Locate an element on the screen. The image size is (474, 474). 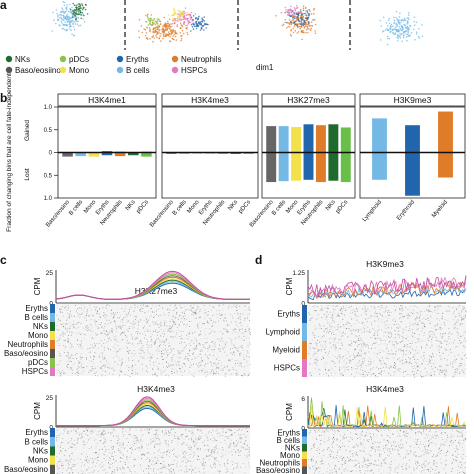
bar-lost is located at coordinates (283, 167).